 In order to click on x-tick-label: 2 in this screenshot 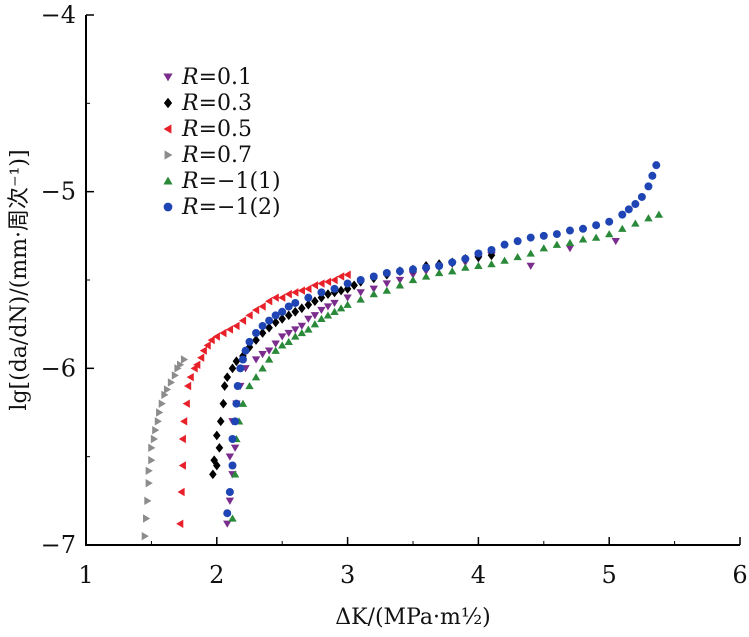, I will do `click(216, 575)`.